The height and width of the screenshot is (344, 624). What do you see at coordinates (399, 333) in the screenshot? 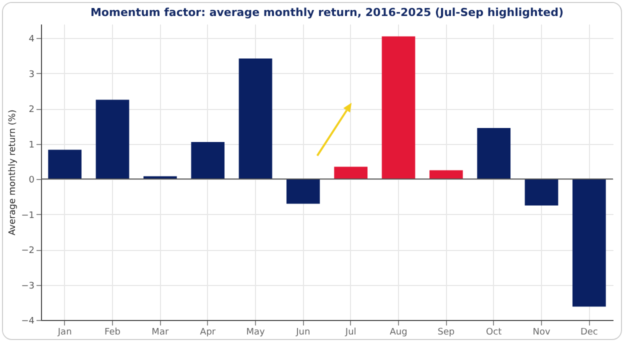
I see `x-tick-label: Aug` at bounding box center [399, 333].